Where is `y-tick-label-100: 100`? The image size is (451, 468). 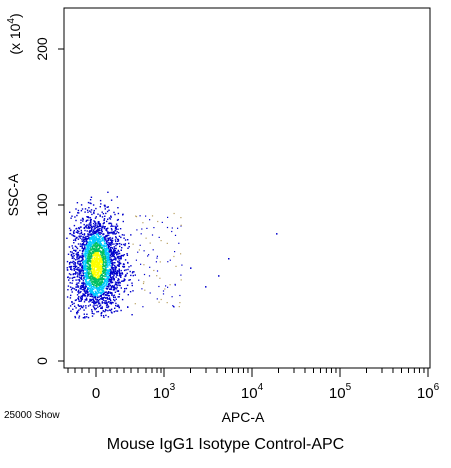 y-tick-label-100: 100 is located at coordinates (42, 205).